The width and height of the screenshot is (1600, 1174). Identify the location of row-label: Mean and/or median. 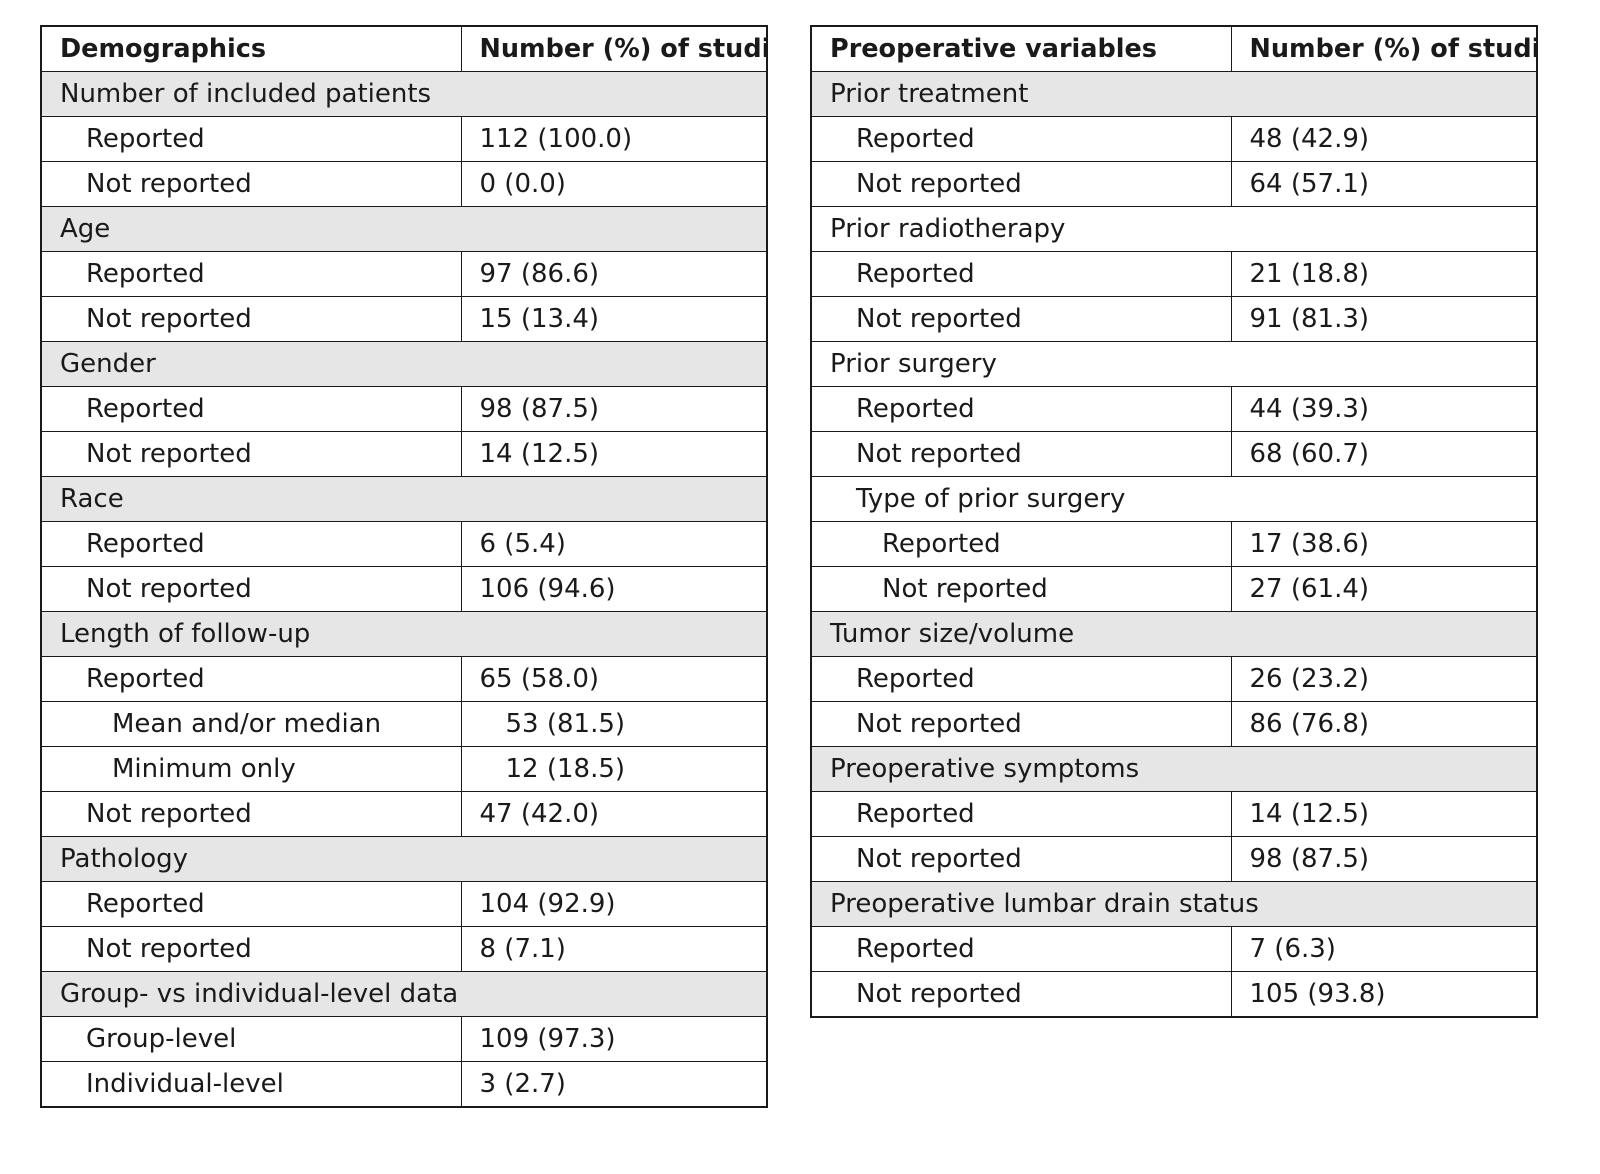
(251, 724).